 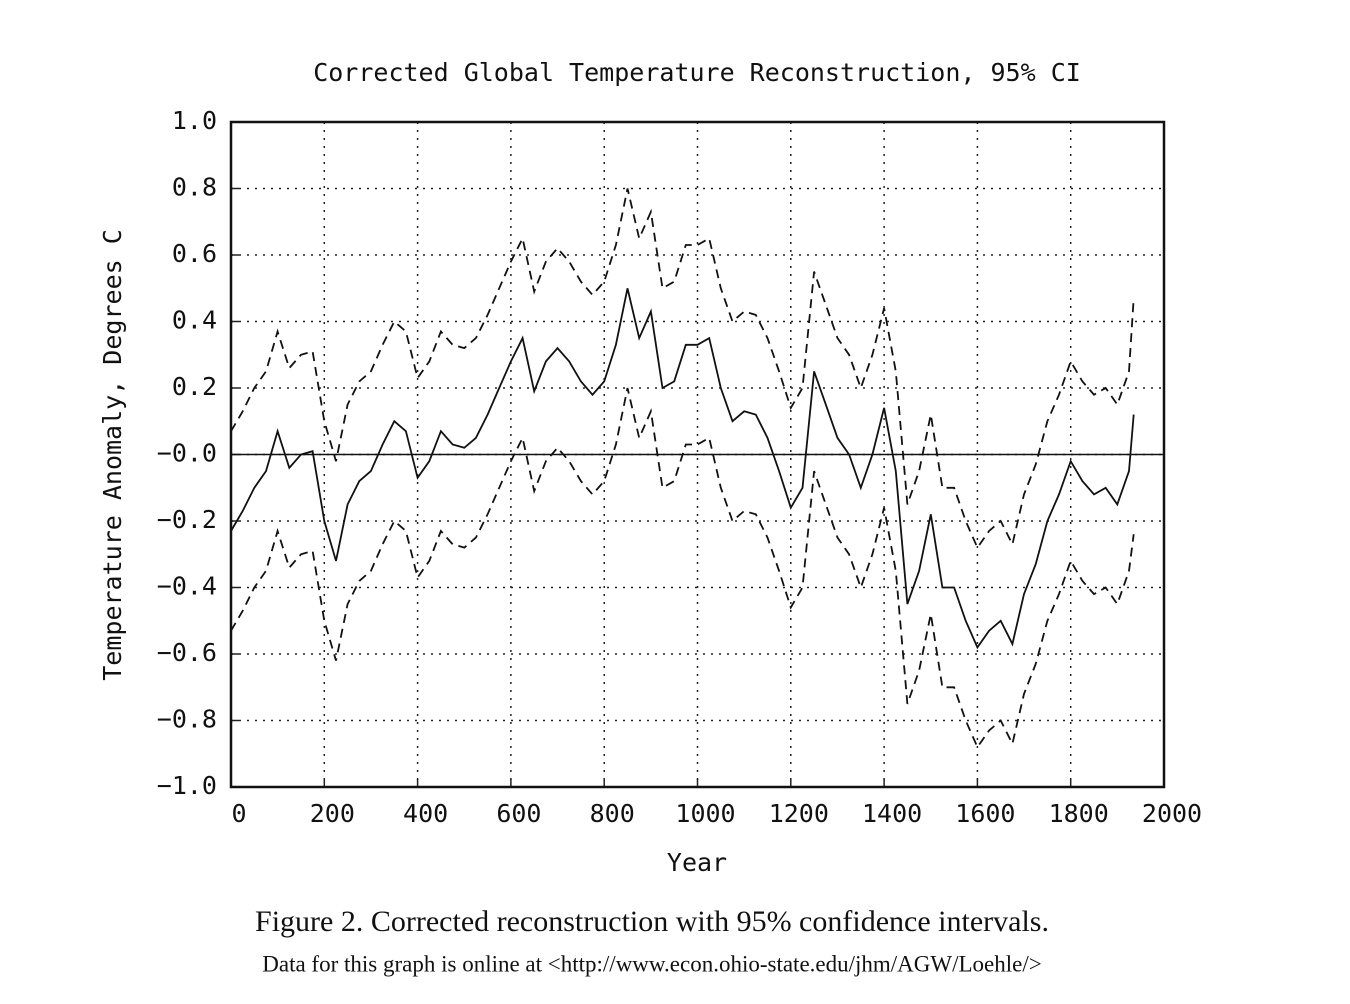 I want to click on y-tick-label: −0.2, so click(x=187, y=519).